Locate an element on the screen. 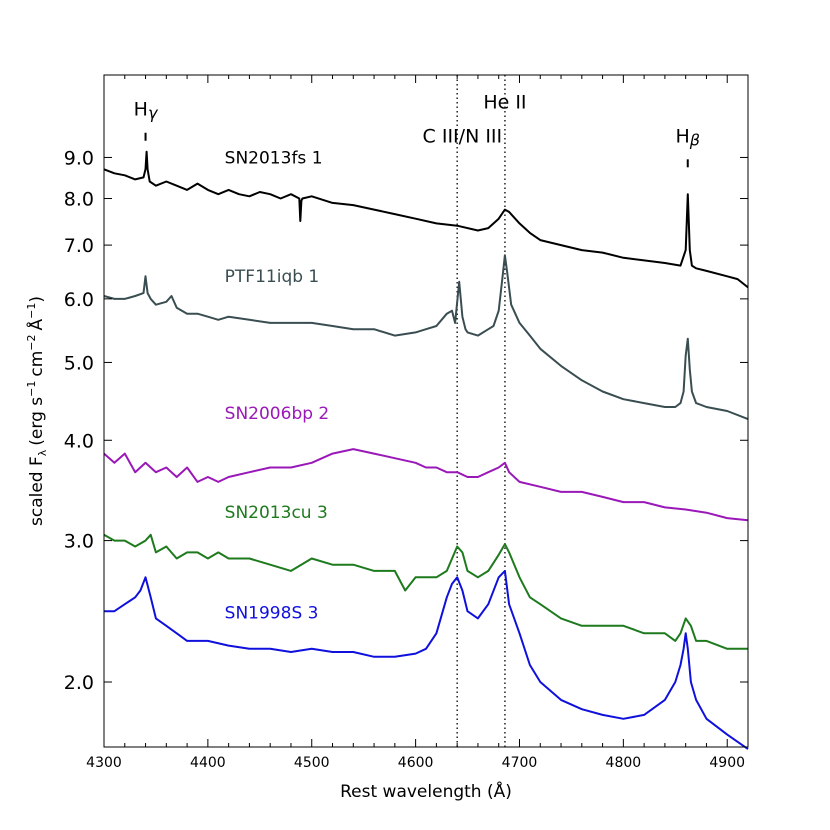 The width and height of the screenshot is (830, 830). x-tick-label-4400: 4400 is located at coordinates (208, 763).